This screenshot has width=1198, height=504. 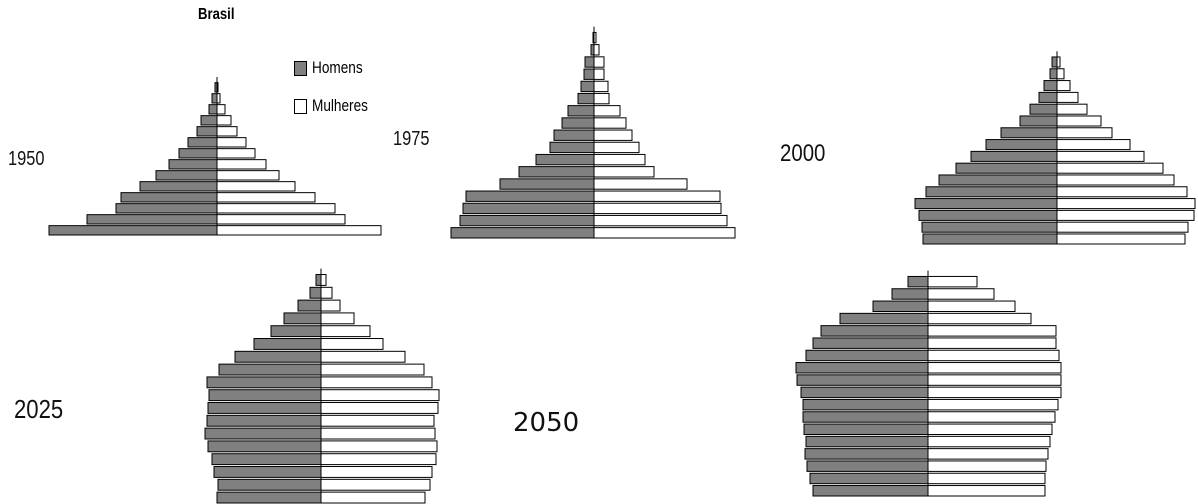 What do you see at coordinates (593, 132) in the screenshot?
I see `pyramid-1975` at bounding box center [593, 132].